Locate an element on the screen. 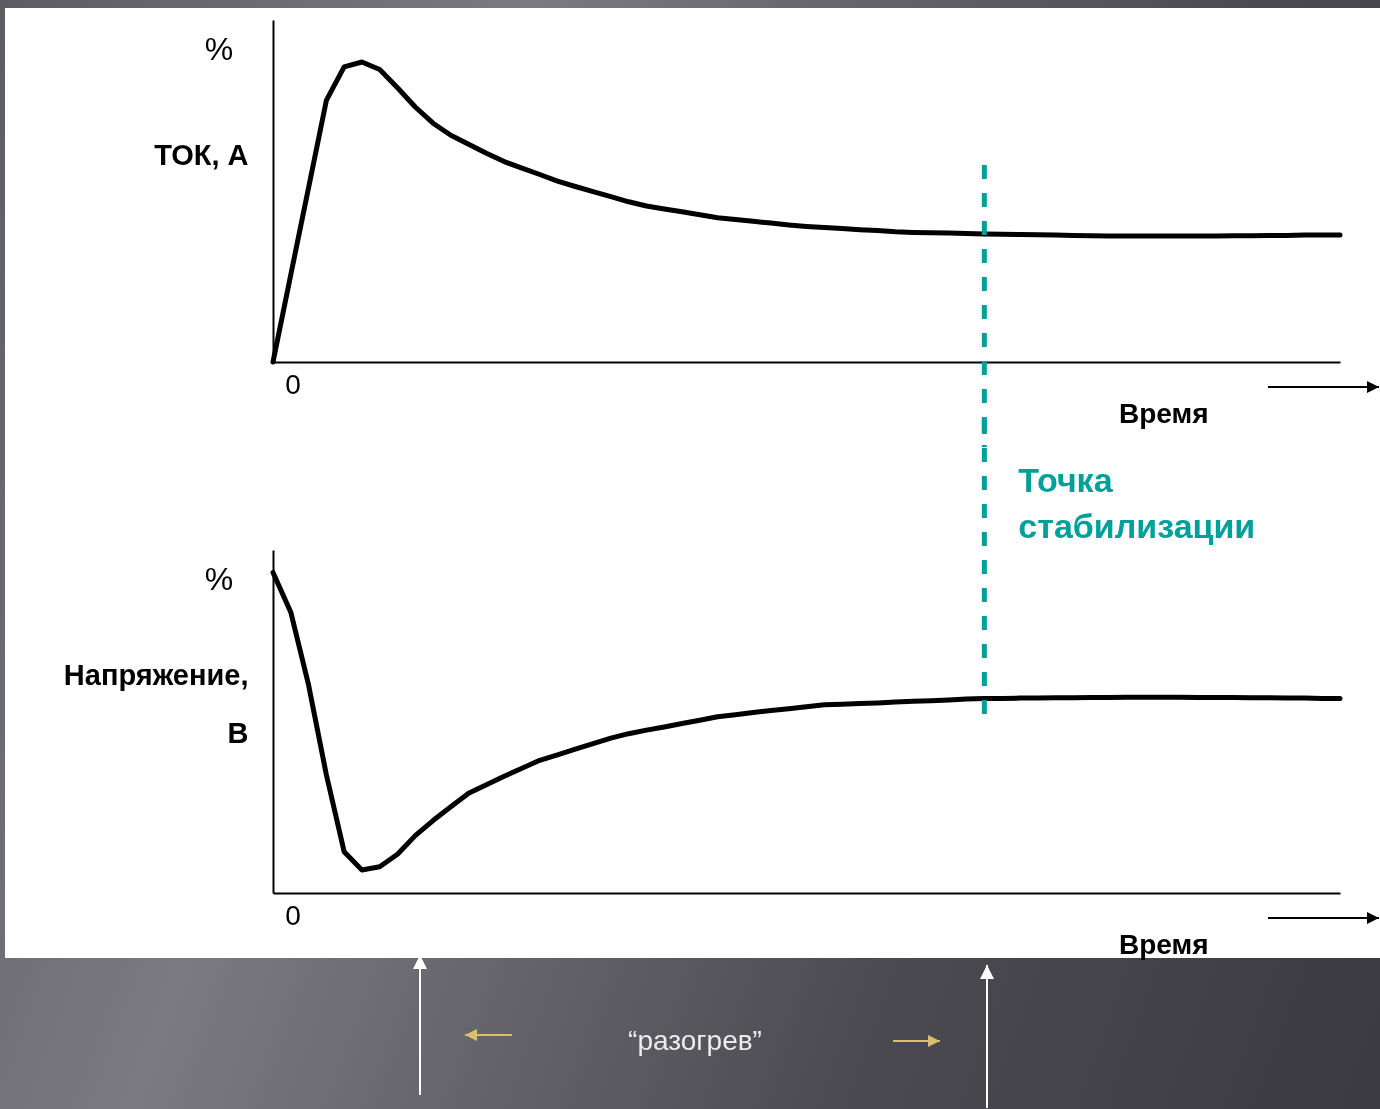 This screenshot has height=1109, width=1380. text: “разогрев” is located at coordinates (695, 1041).